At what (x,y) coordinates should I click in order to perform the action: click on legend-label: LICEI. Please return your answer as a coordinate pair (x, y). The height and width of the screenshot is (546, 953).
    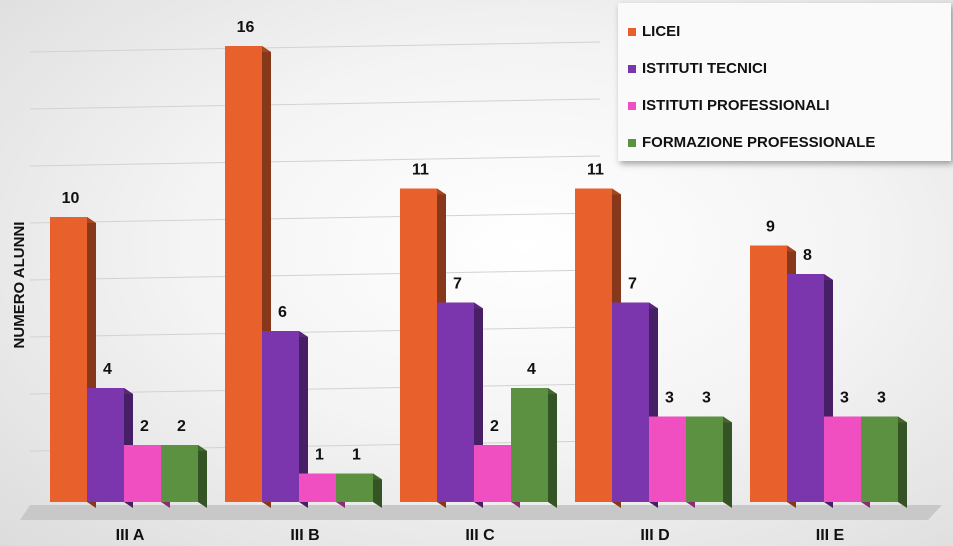
    Looking at the image, I should click on (661, 31).